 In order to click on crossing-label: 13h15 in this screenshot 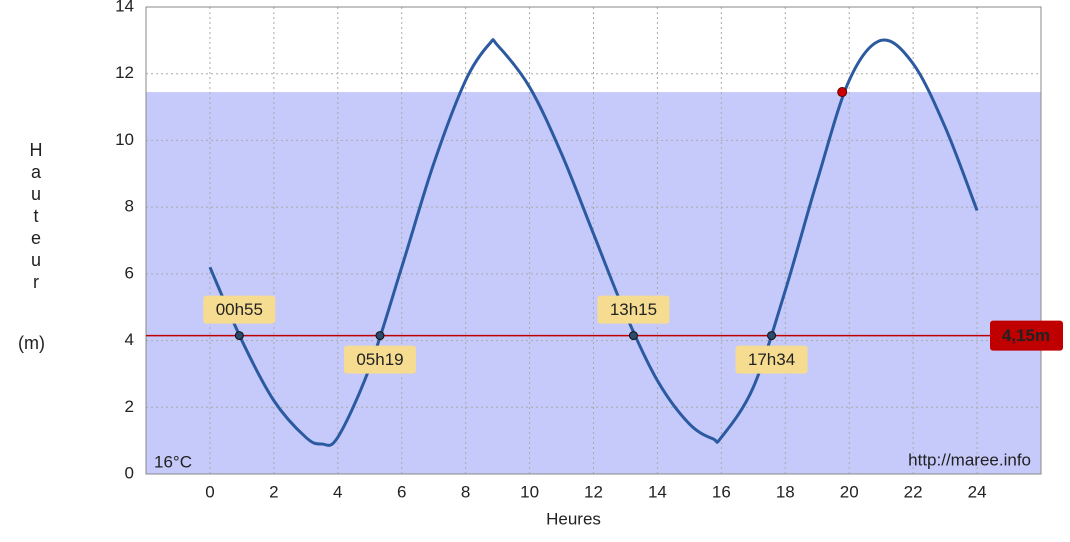, I will do `click(633, 309)`.